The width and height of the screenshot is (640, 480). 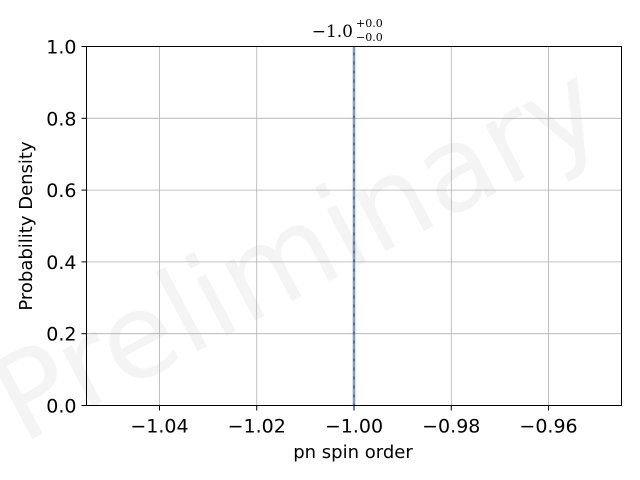 What do you see at coordinates (61, 191) in the screenshot?
I see `y-tick-label: 0.6` at bounding box center [61, 191].